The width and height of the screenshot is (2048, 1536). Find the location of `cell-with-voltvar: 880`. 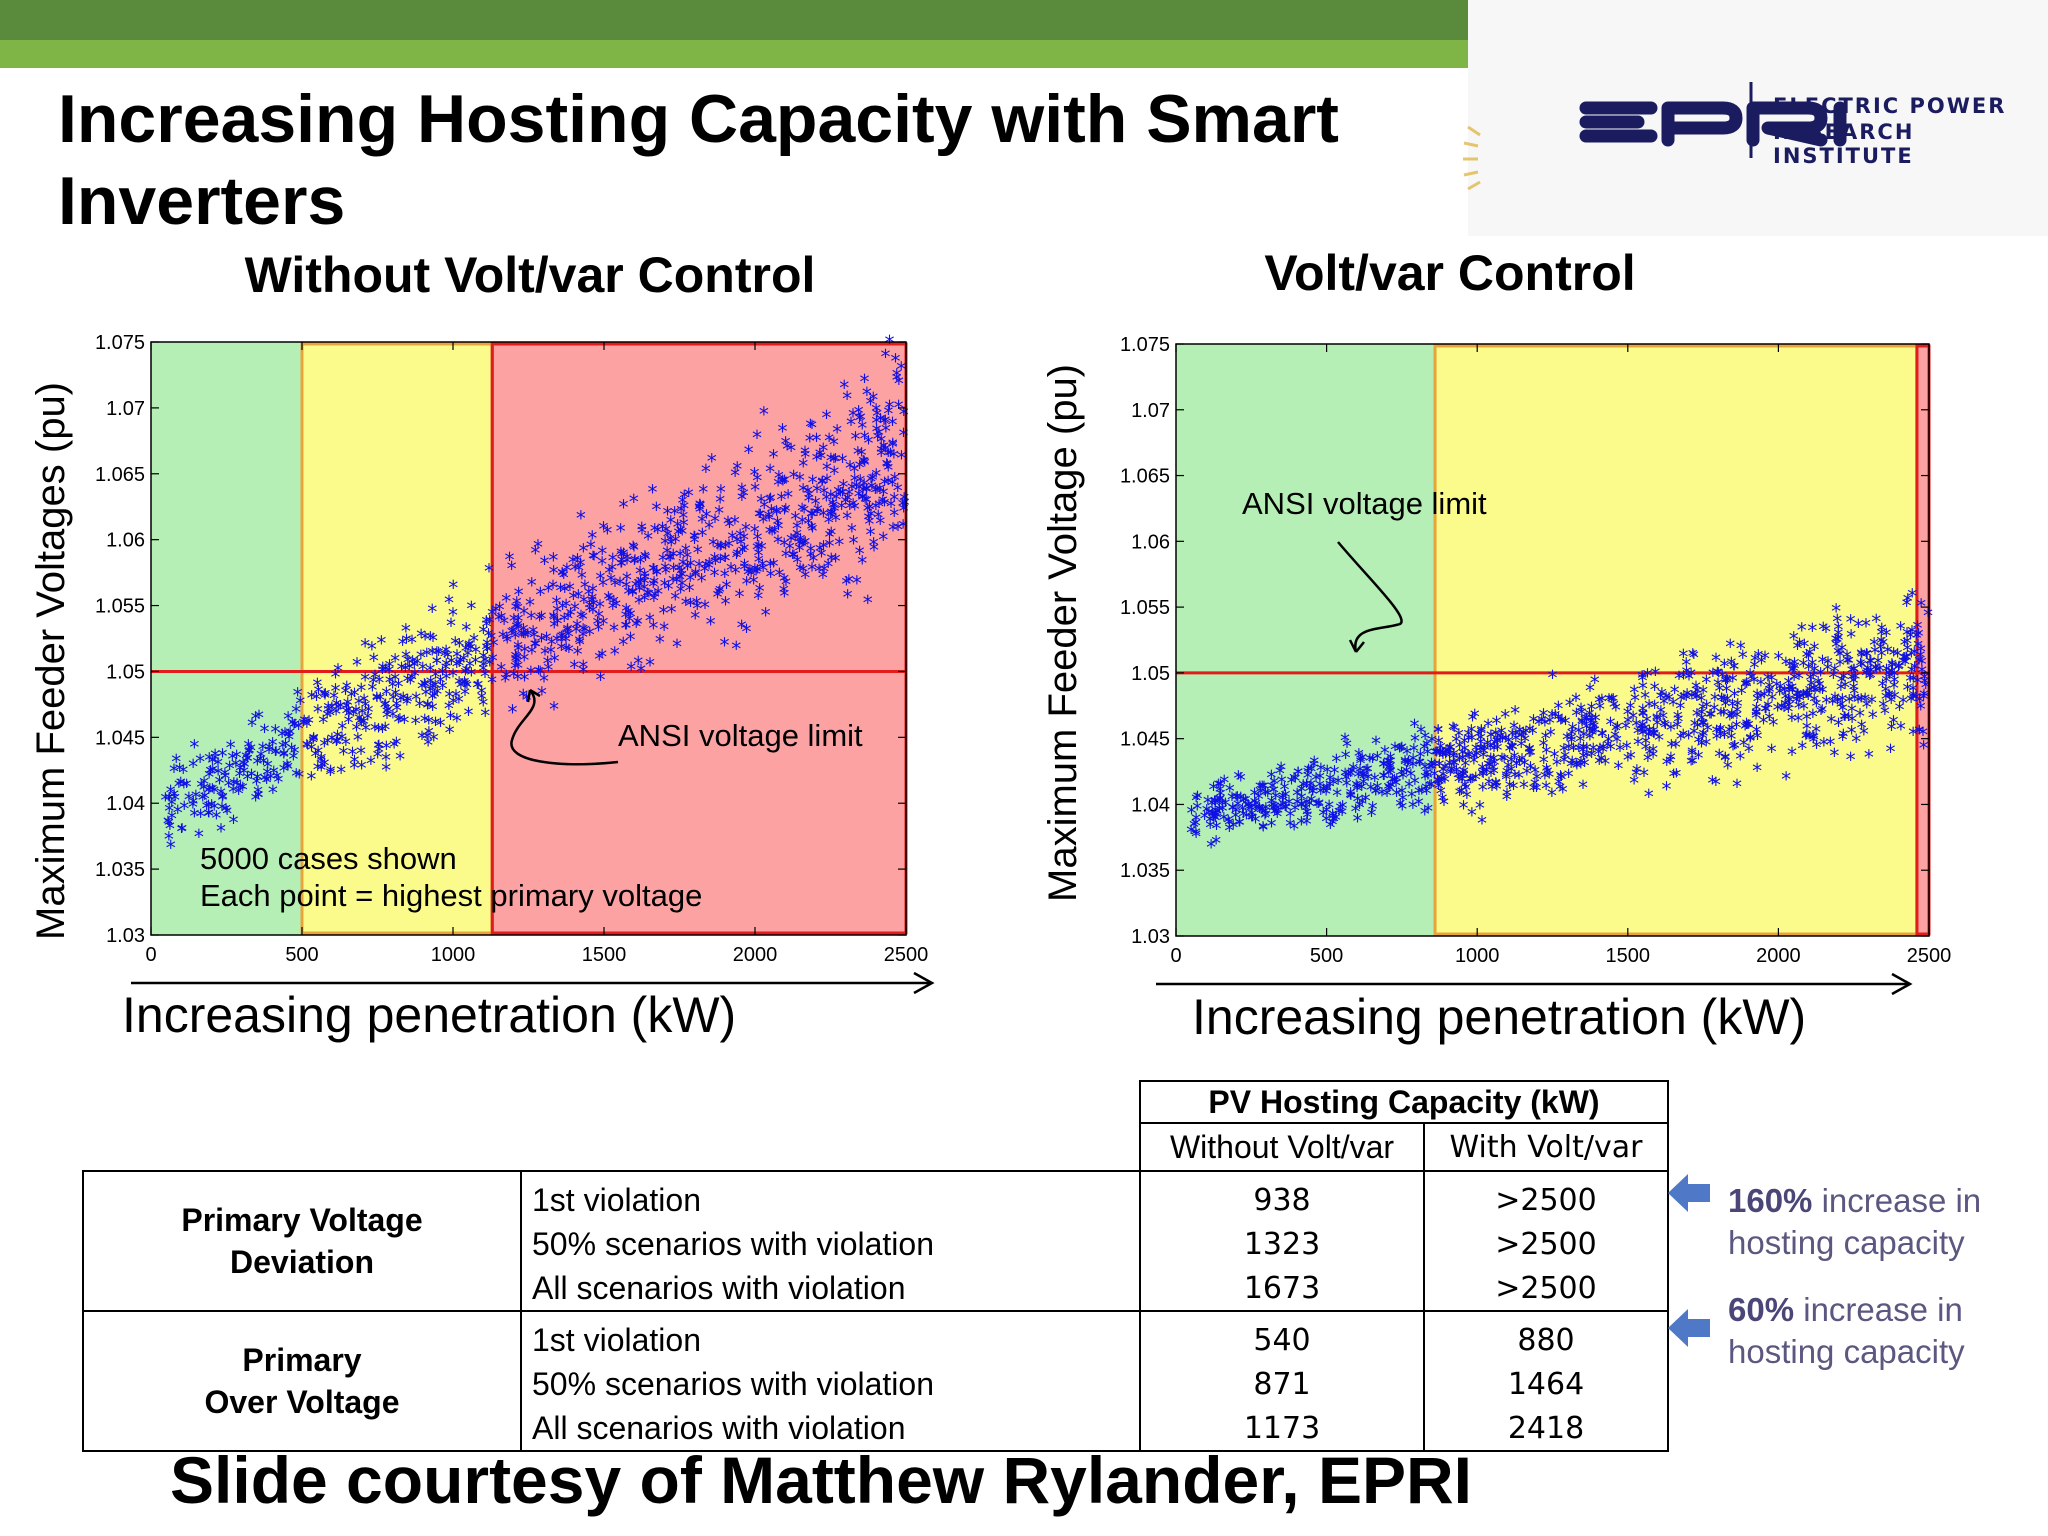

cell-with-voltvar: 880 is located at coordinates (1546, 1336).